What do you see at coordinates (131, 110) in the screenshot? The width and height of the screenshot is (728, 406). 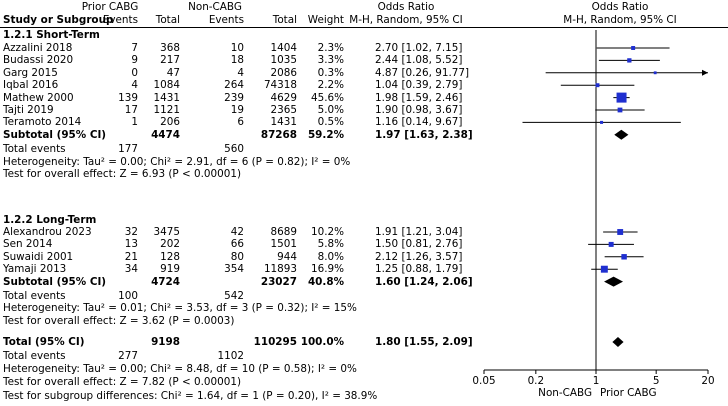 I see `events1-cell: 17` at bounding box center [131, 110].